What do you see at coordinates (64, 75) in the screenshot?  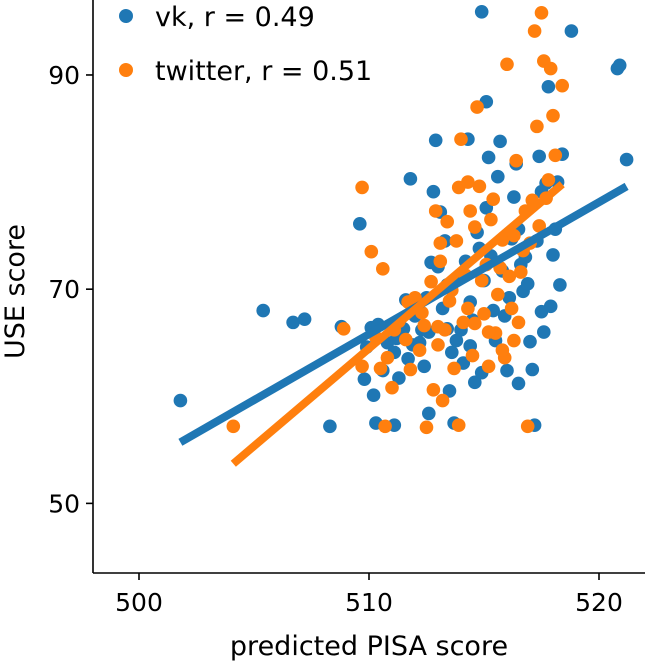 I see `y-tick-label: 90` at bounding box center [64, 75].